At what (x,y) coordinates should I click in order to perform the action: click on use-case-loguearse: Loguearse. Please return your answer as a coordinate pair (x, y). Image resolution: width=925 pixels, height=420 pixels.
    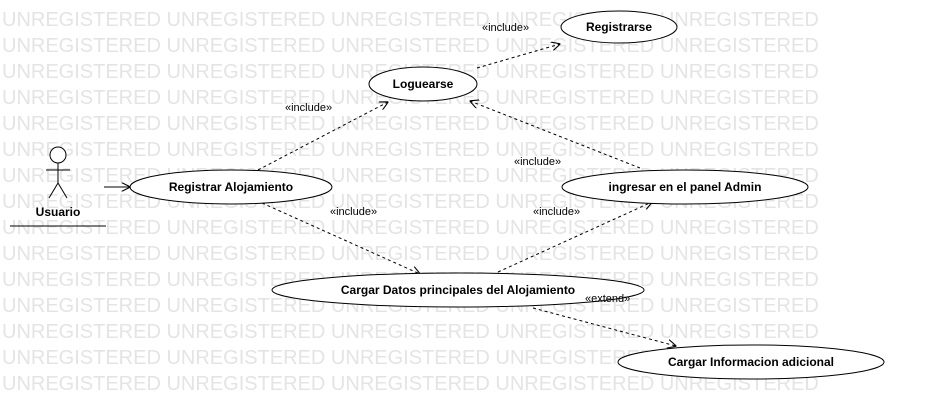
    Looking at the image, I should click on (423, 84).